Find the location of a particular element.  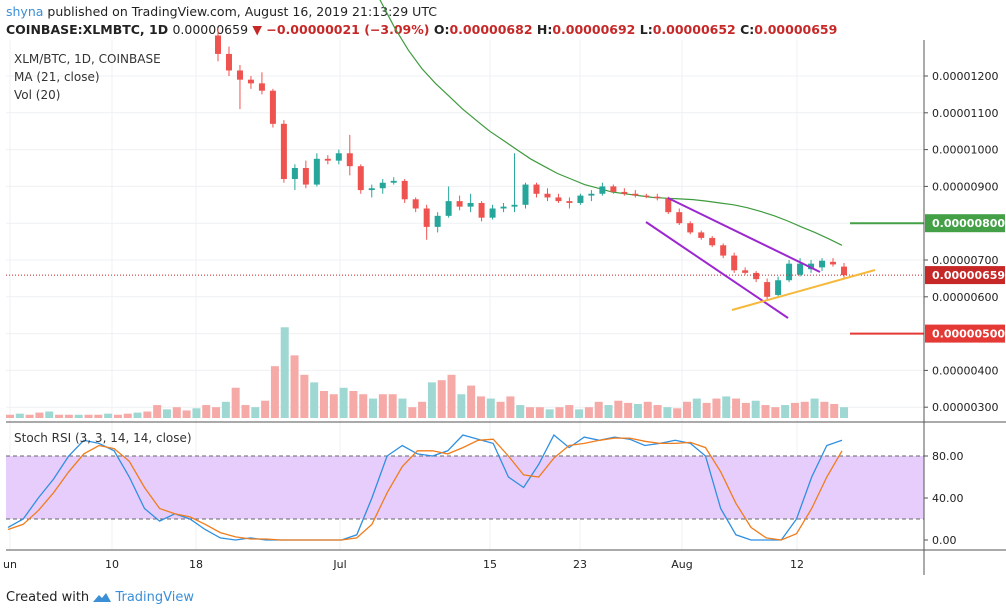

last-price: 0.00000659 is located at coordinates (210, 29).